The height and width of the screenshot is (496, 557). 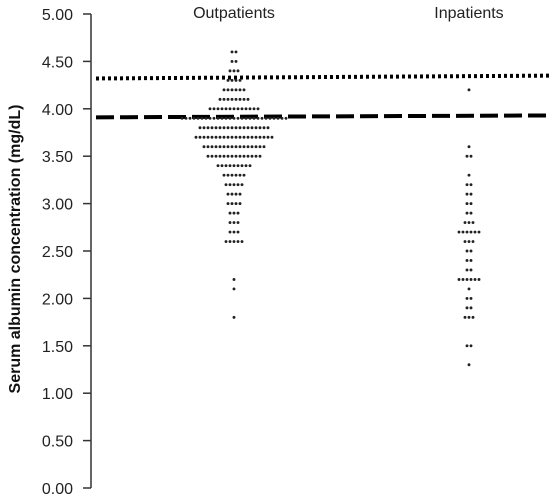 I want to click on category-label-outpatients: Outpatients, so click(x=234, y=13).